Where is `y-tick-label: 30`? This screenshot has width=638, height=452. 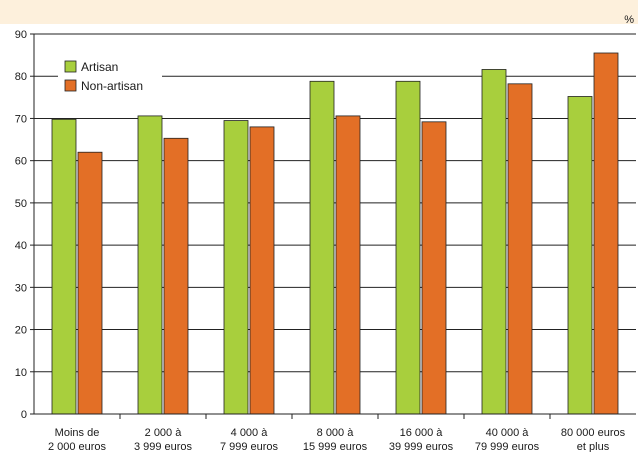
y-tick-label: 30 is located at coordinates (21, 288).